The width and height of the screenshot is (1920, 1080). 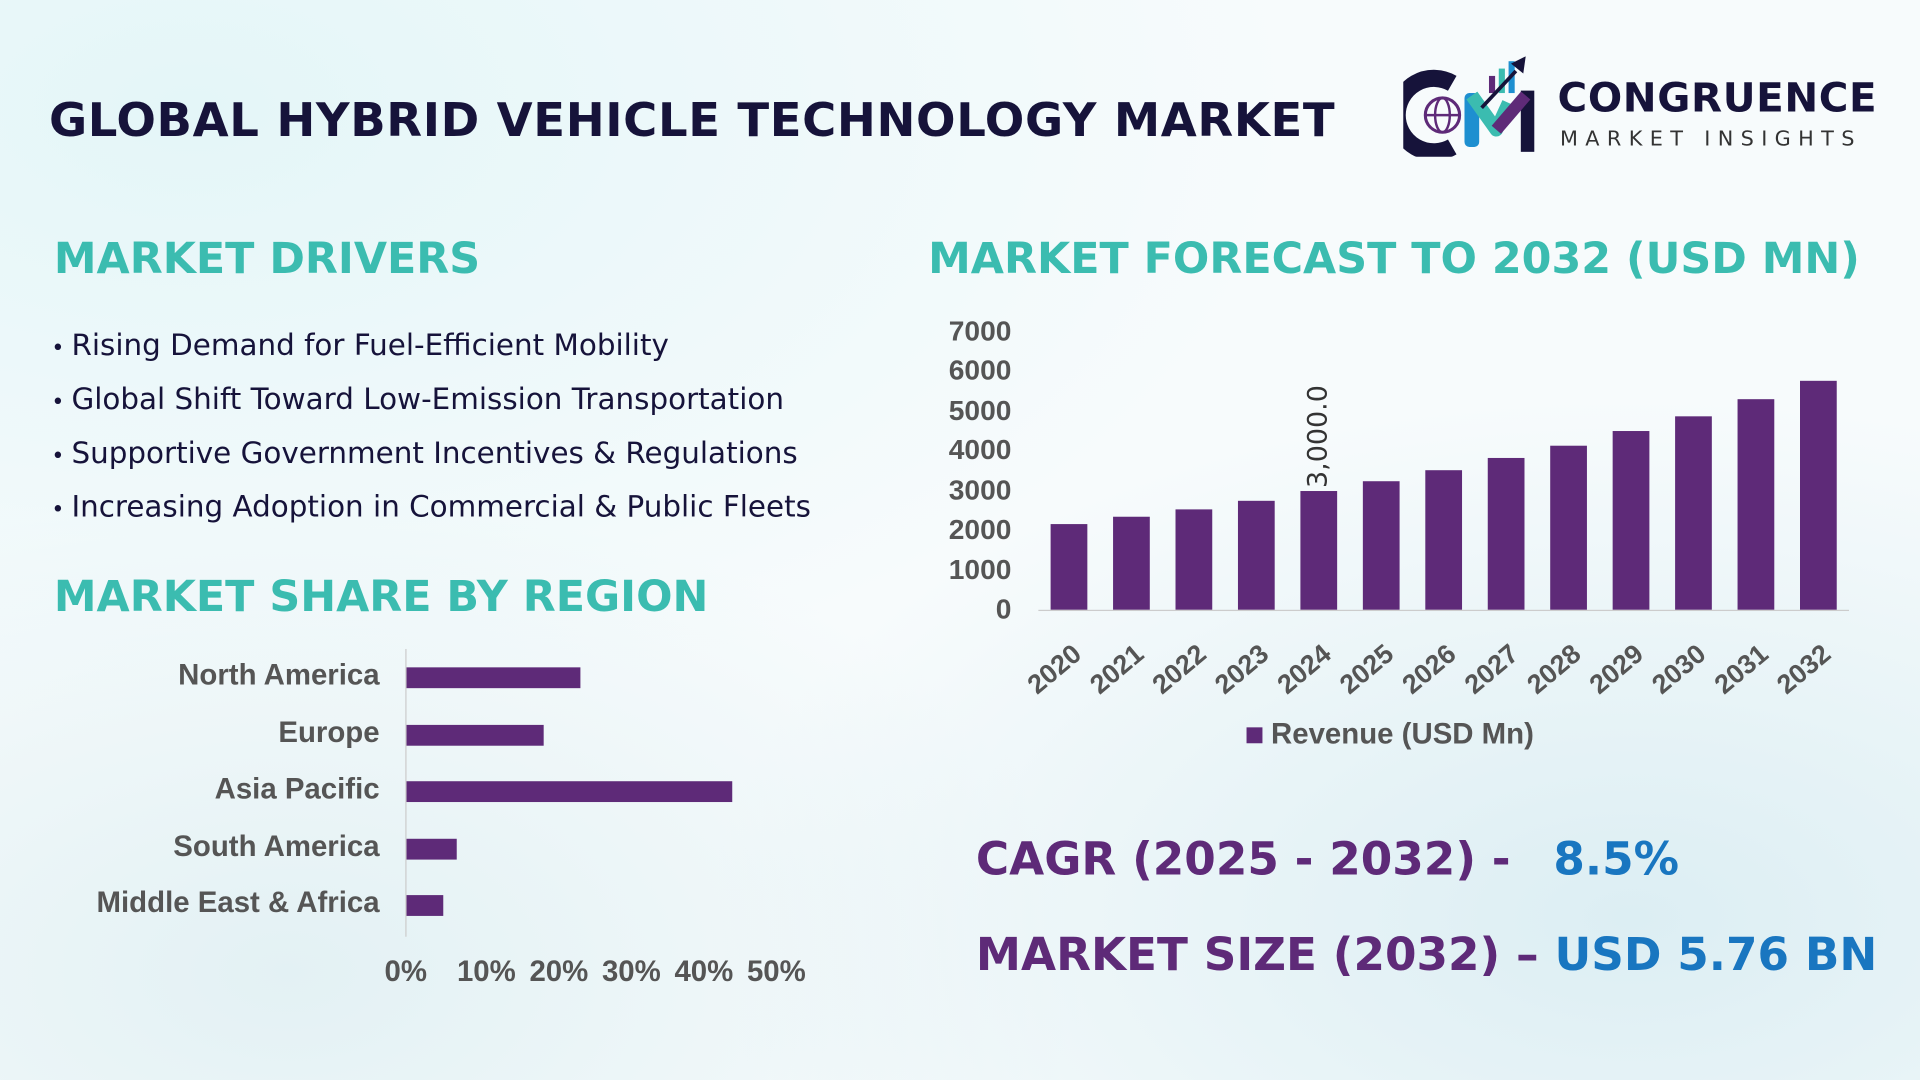 I want to click on x-tick-label: 2027, so click(x=1491, y=669).